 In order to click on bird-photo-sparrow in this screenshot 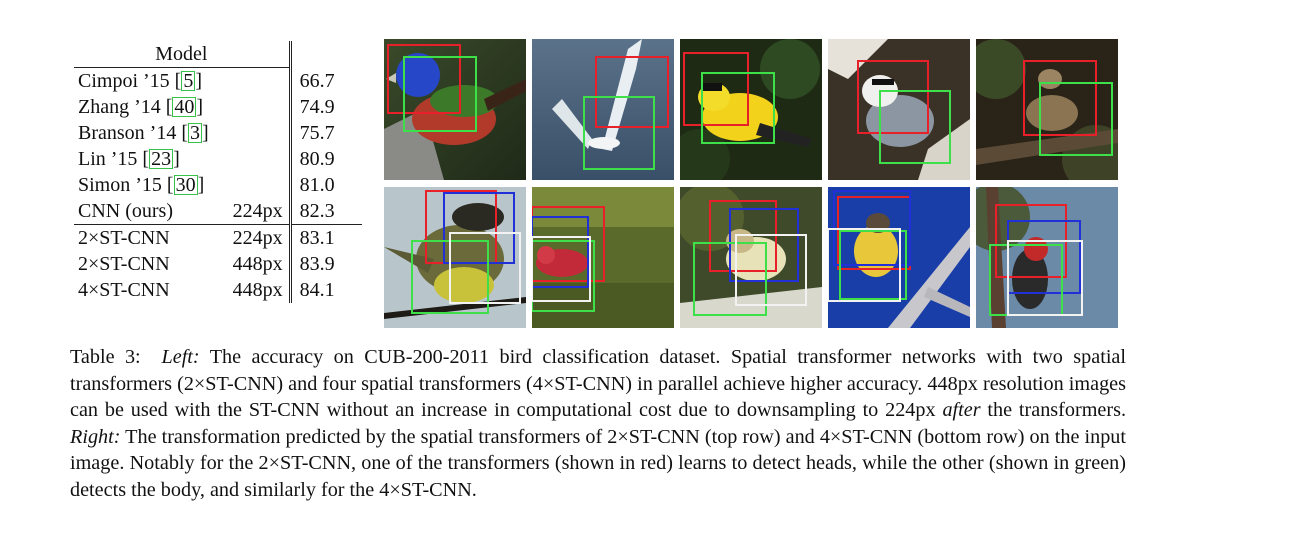, I will do `click(1047, 109)`.